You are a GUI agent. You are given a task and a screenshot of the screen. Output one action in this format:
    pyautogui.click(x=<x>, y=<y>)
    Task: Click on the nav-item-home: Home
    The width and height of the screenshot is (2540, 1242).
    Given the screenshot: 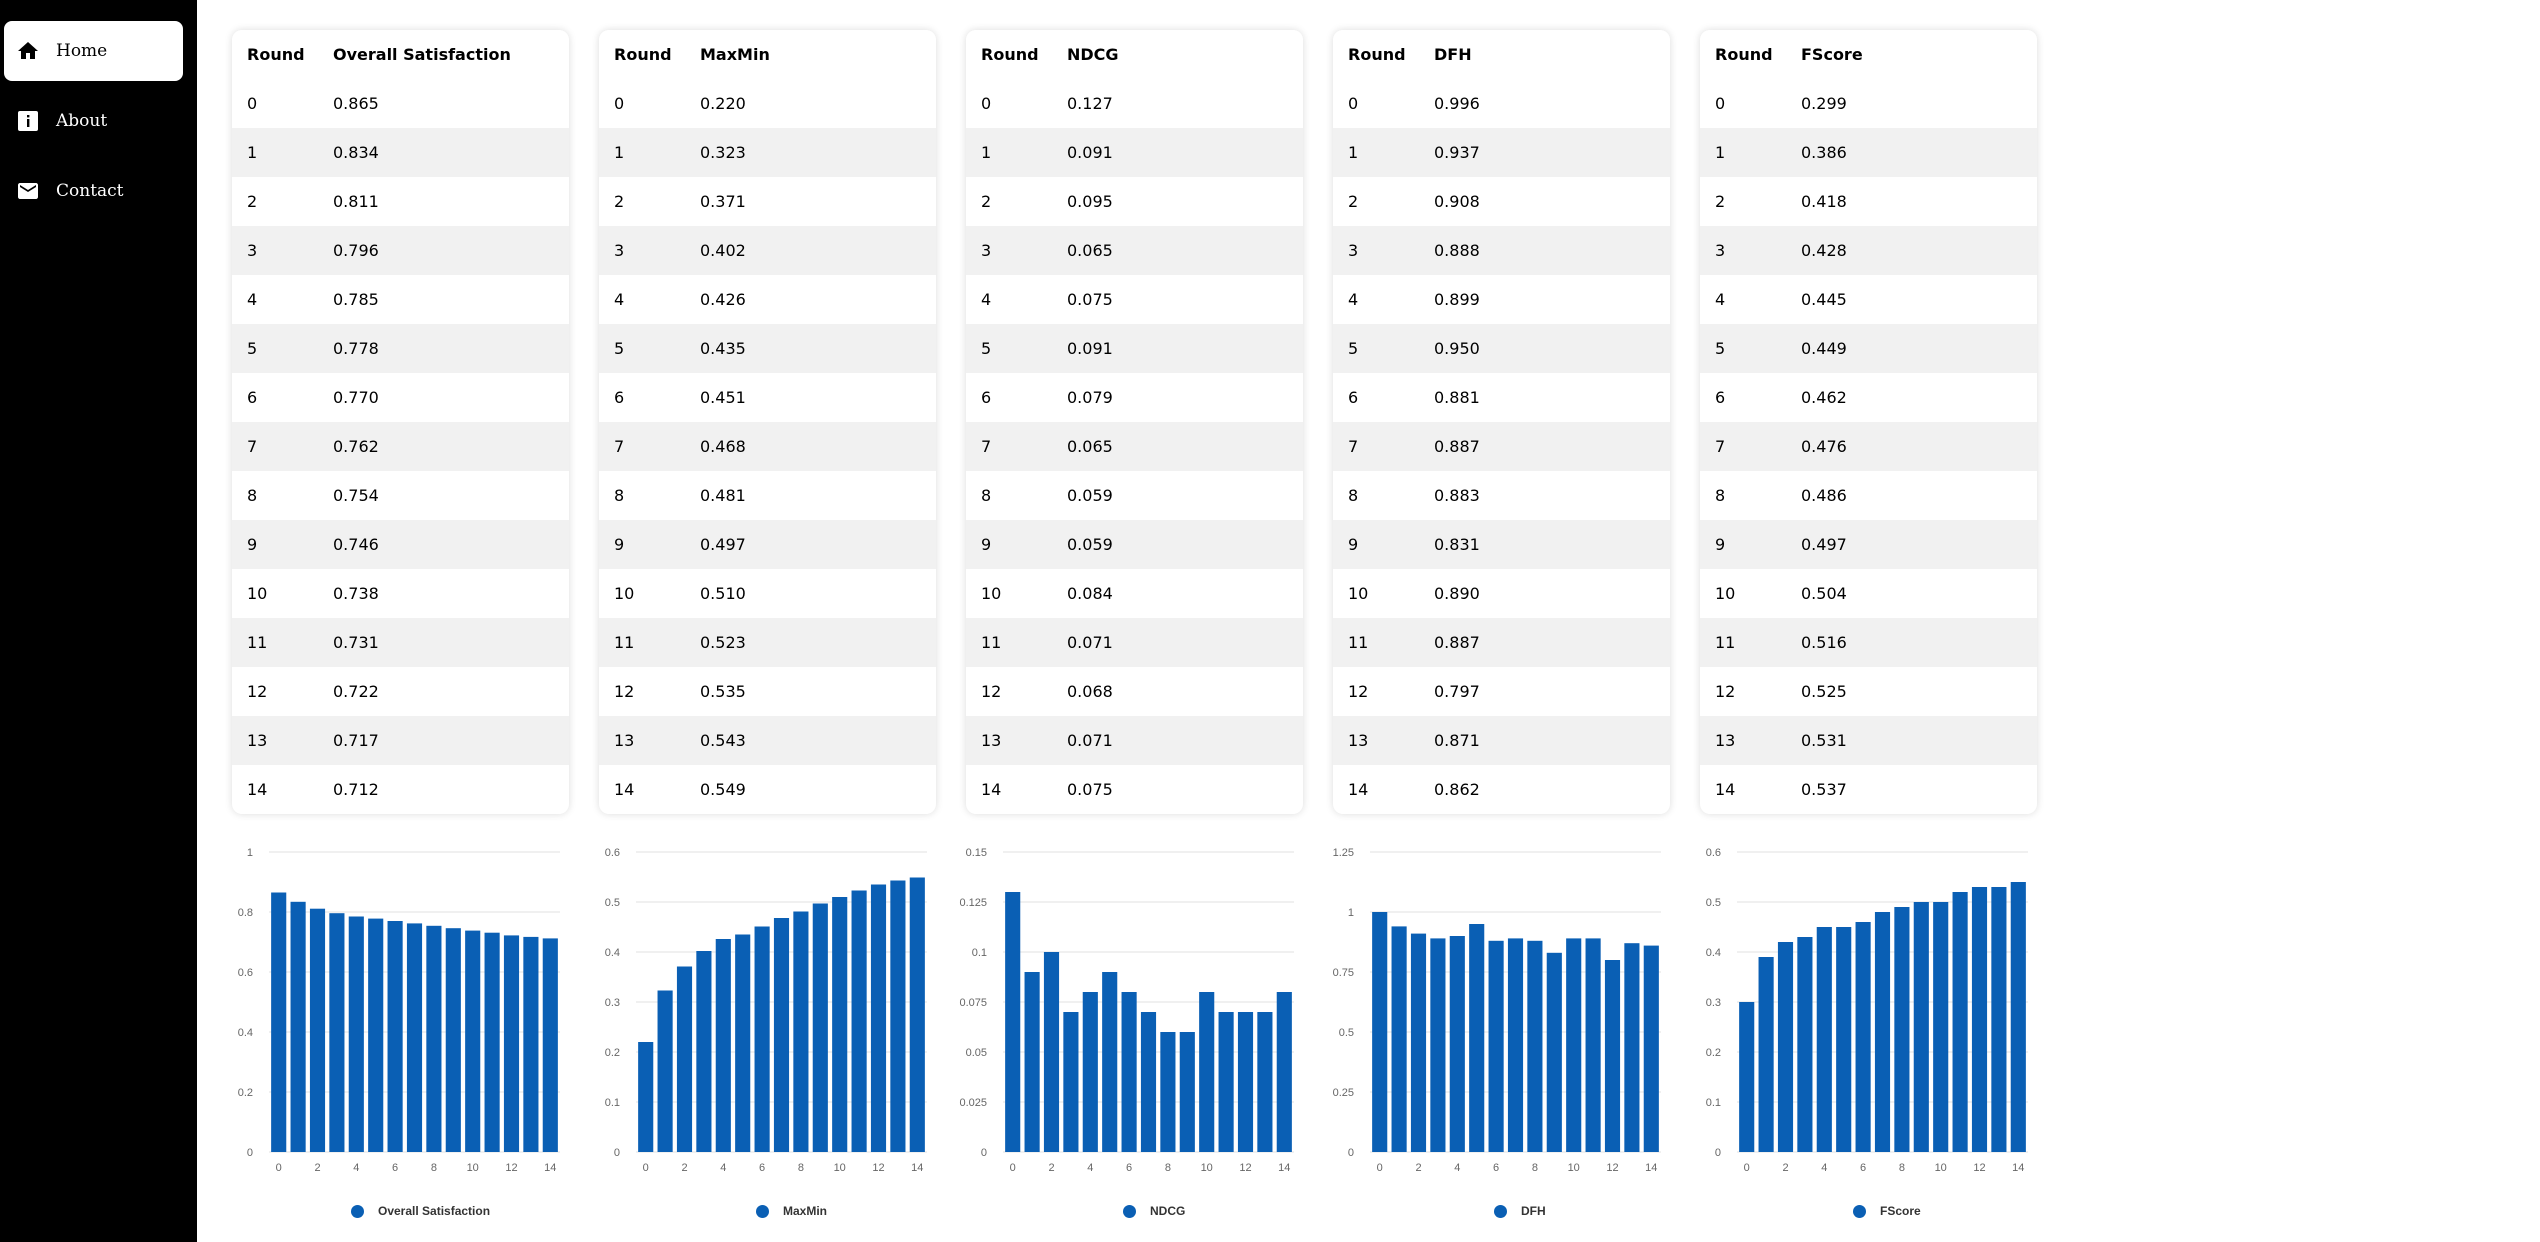 What is the action you would take?
    pyautogui.click(x=93, y=51)
    